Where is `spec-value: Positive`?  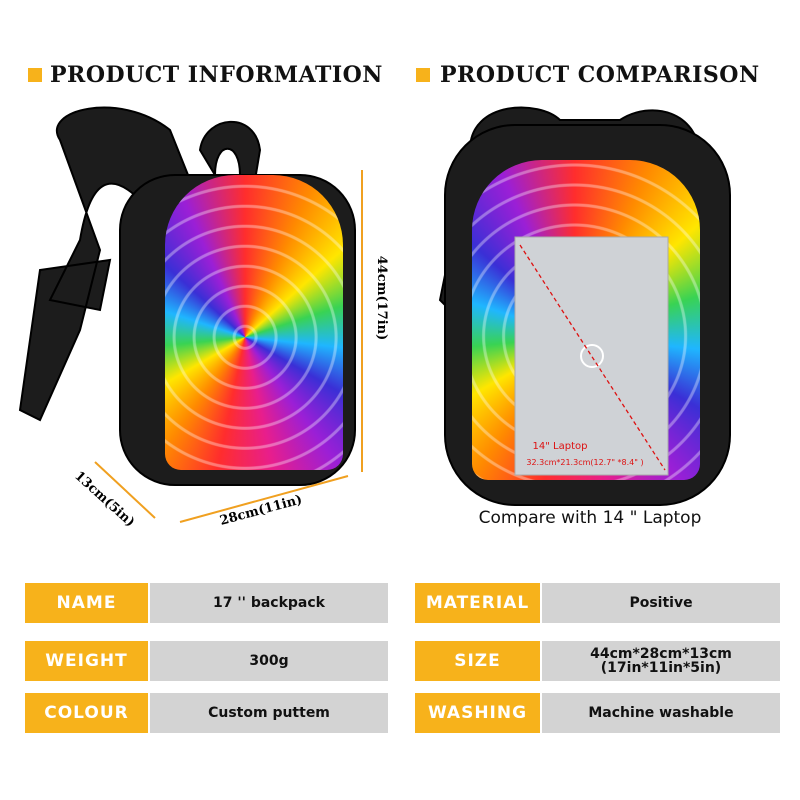 spec-value: Positive is located at coordinates (661, 603).